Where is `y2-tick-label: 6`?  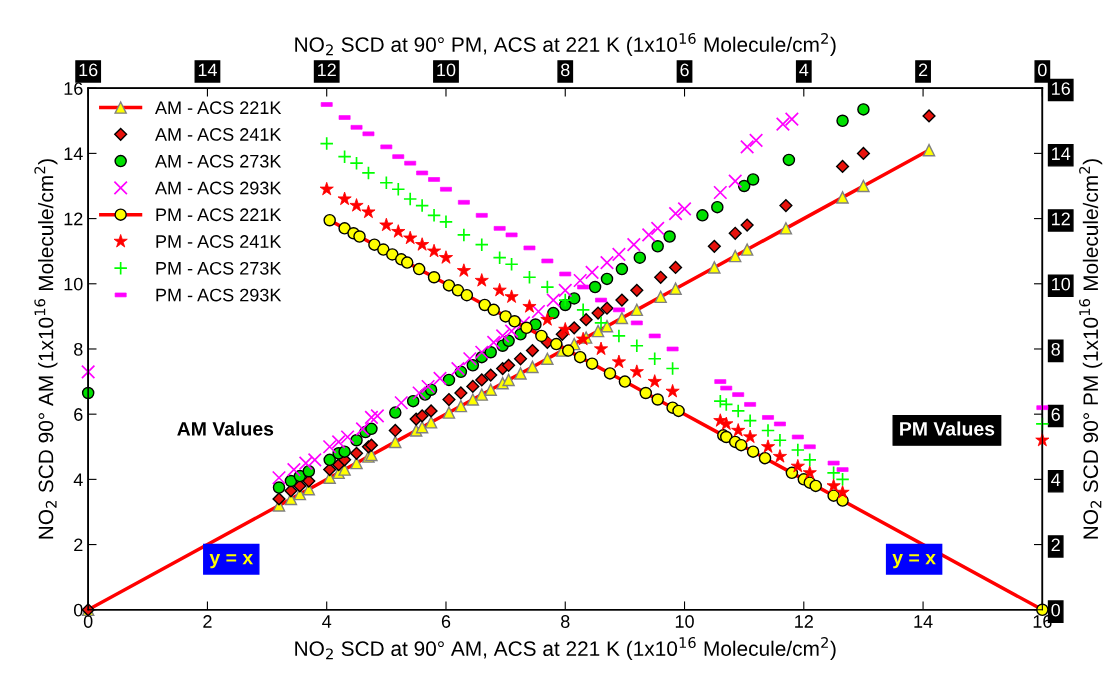 y2-tick-label: 6 is located at coordinates (1055, 414).